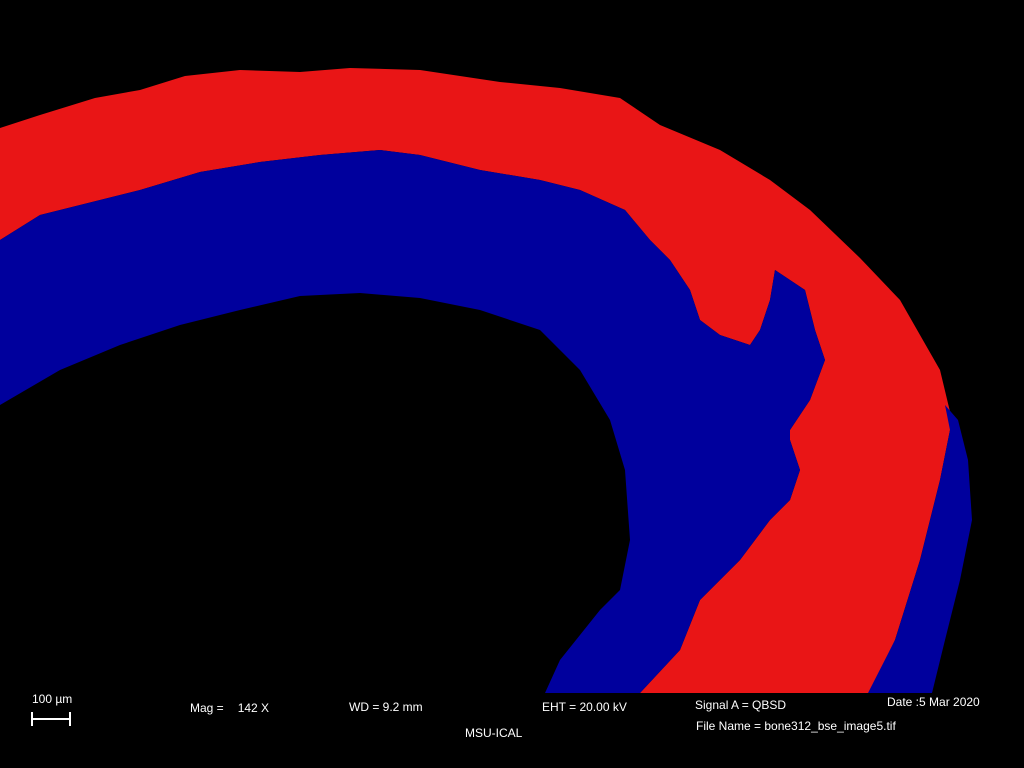 This screenshot has width=1024, height=768. Describe the element at coordinates (796, 726) in the screenshot. I see `file-name: File Name = bone312_bse_image5.tif` at that location.